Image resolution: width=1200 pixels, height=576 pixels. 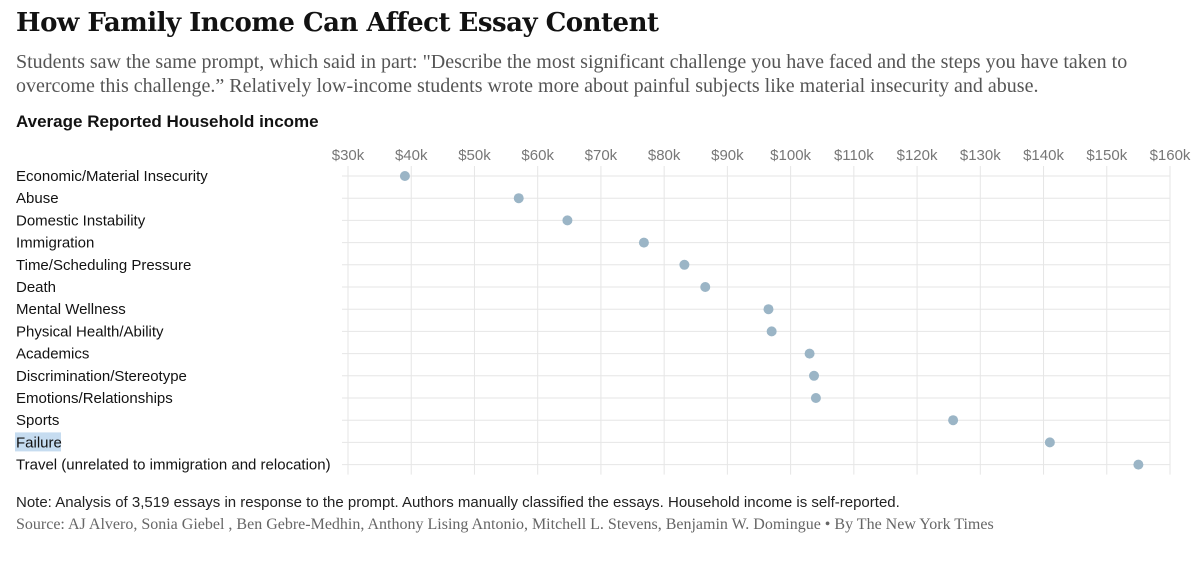 What do you see at coordinates (81, 220) in the screenshot?
I see `category-label: Domestic Instability` at bounding box center [81, 220].